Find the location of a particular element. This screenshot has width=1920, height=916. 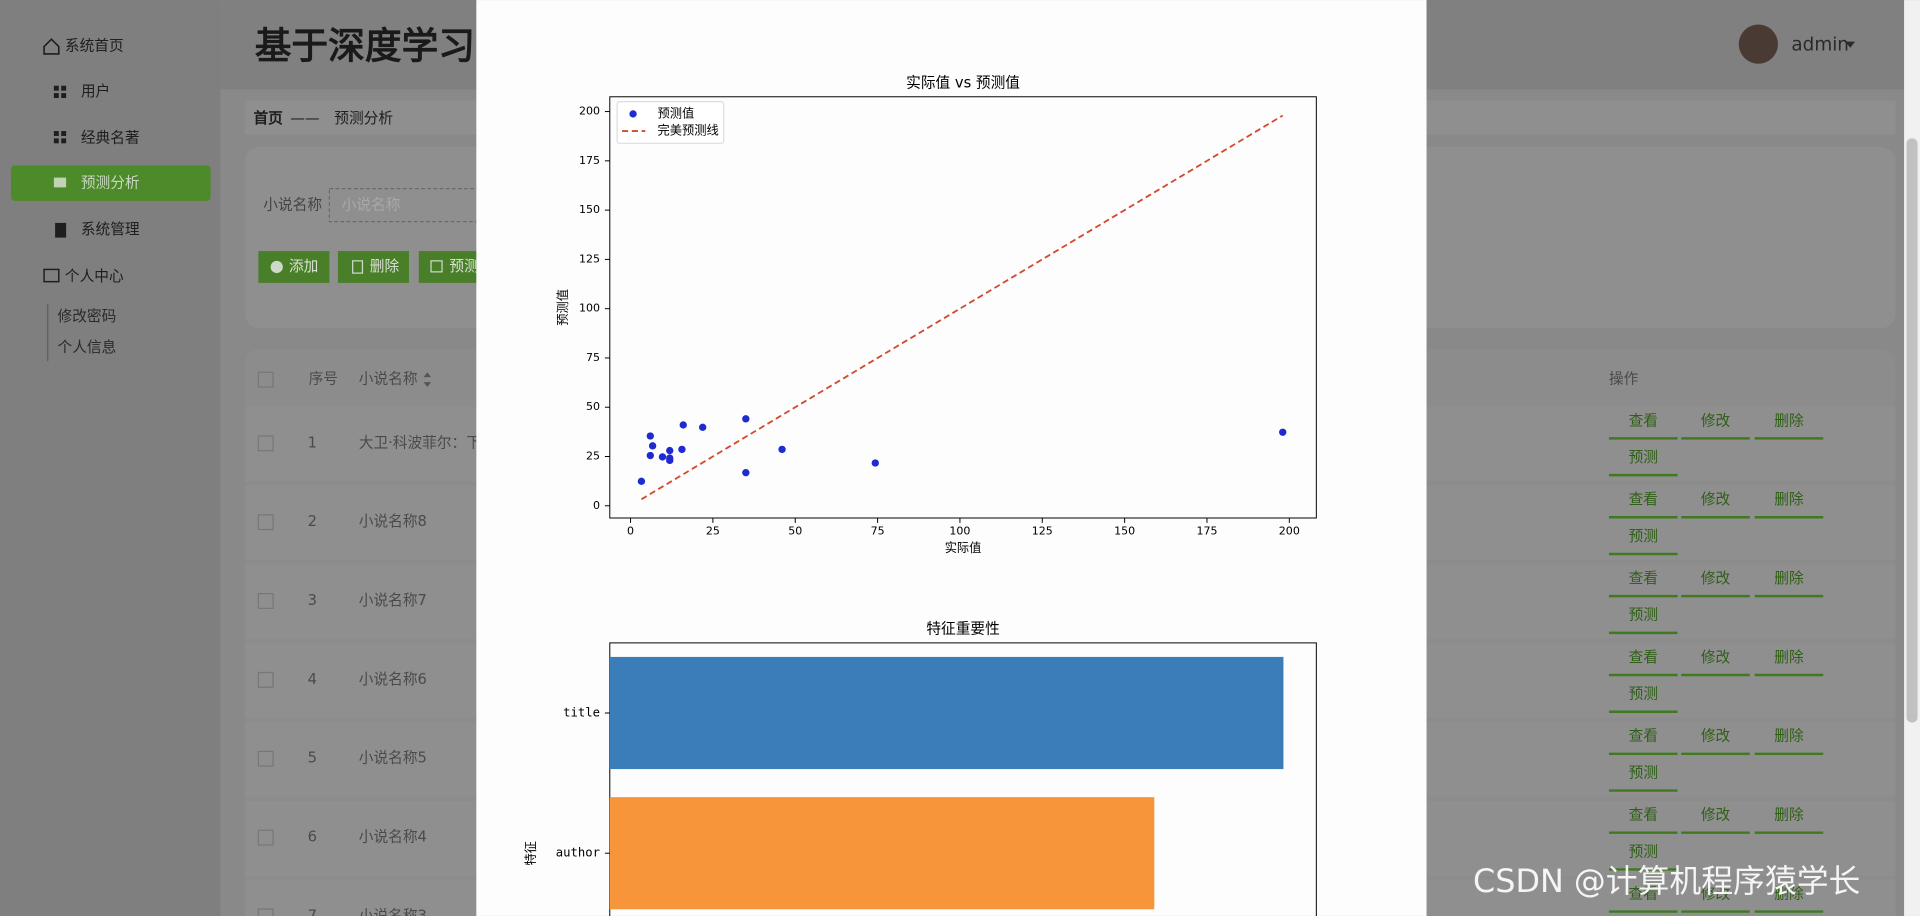

delete-button is located at coordinates (373, 267).